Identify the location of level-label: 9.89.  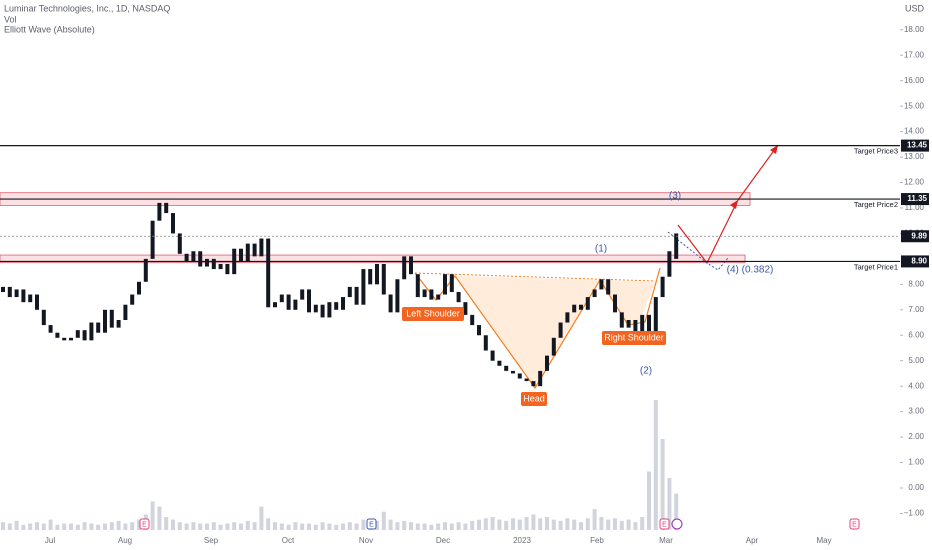
(919, 235).